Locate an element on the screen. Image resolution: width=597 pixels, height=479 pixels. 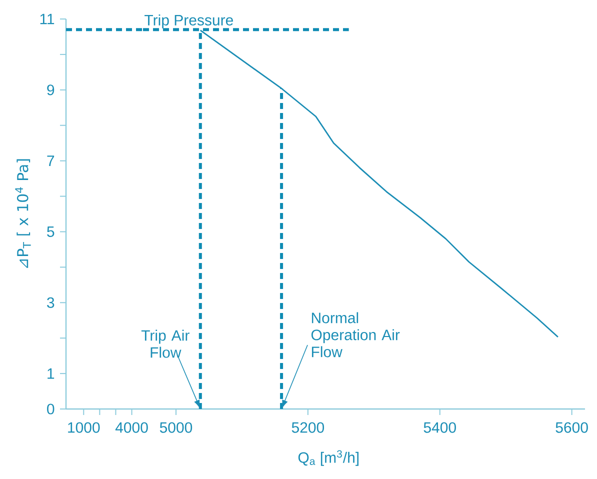
y-tick-label: 0 is located at coordinates (50, 409).